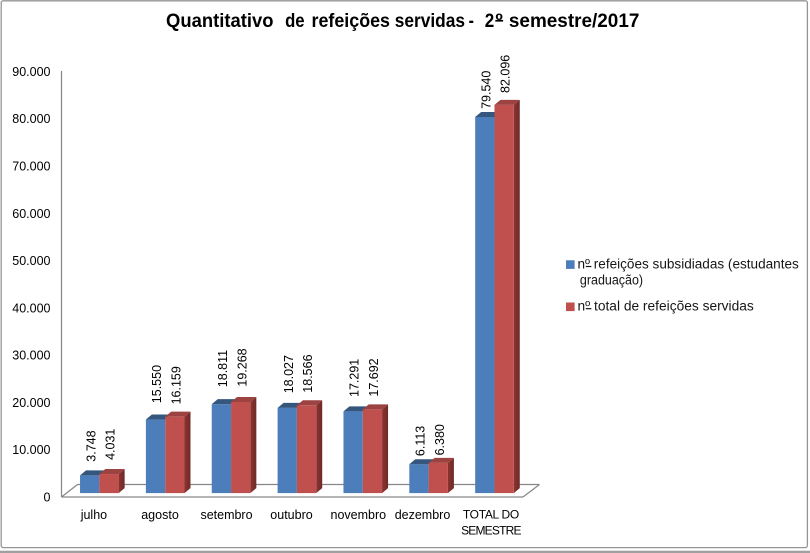  I want to click on svg-text: 50.000, so click(31, 261).